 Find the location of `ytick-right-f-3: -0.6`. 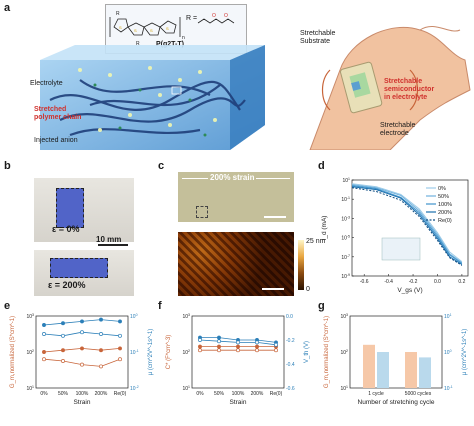

ytick-right-f-3: -0.6 is located at coordinates (290, 389).